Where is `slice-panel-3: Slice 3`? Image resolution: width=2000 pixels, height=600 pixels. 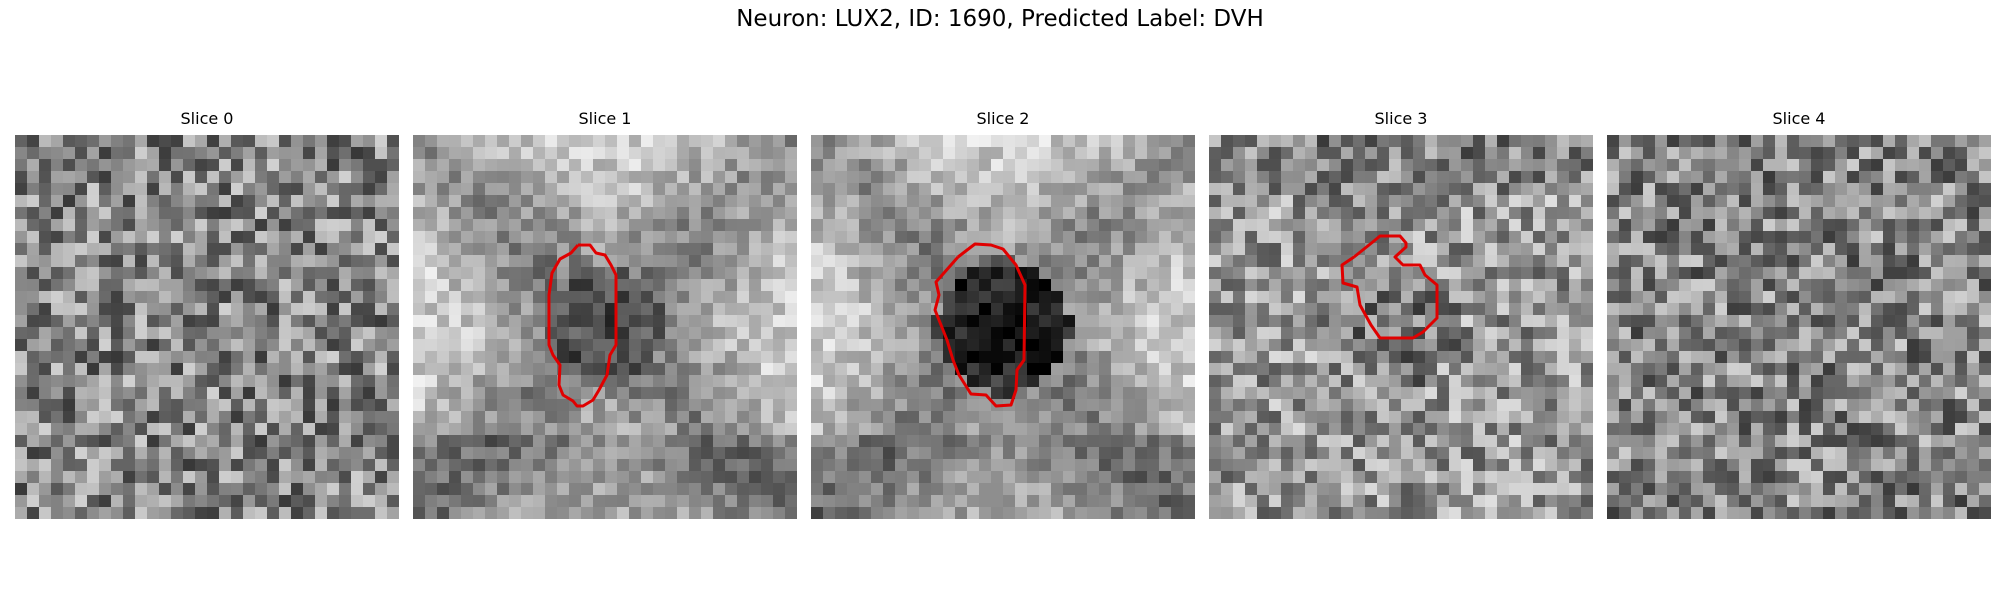
slice-panel-3: Slice 3 is located at coordinates (1401, 313).